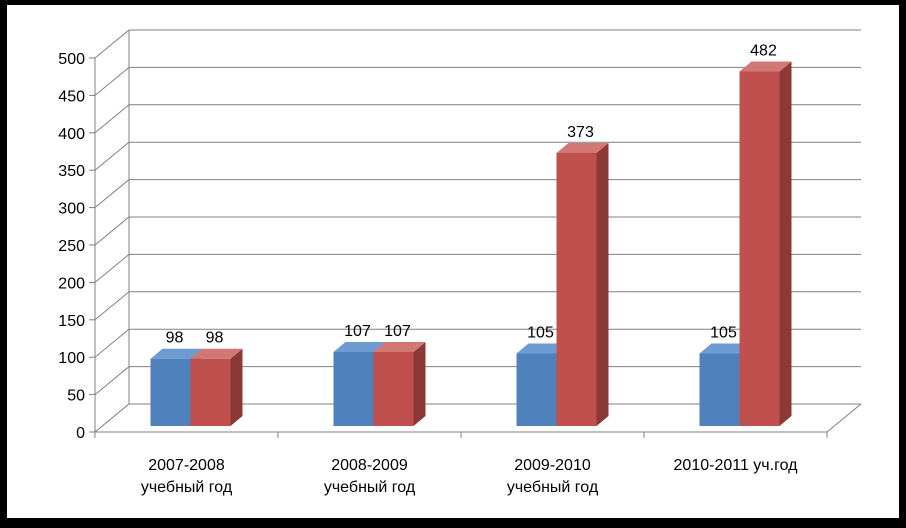 This screenshot has height=528, width=906. I want to click on y-tick-label: 0, so click(80, 433).